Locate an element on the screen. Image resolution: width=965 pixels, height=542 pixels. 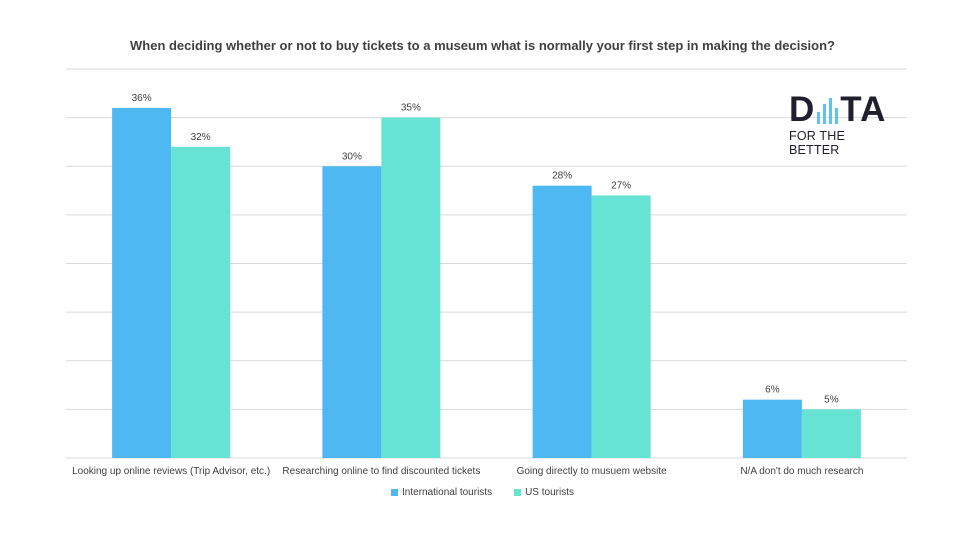
category-label: Going directly to musuem website is located at coordinates (592, 471).